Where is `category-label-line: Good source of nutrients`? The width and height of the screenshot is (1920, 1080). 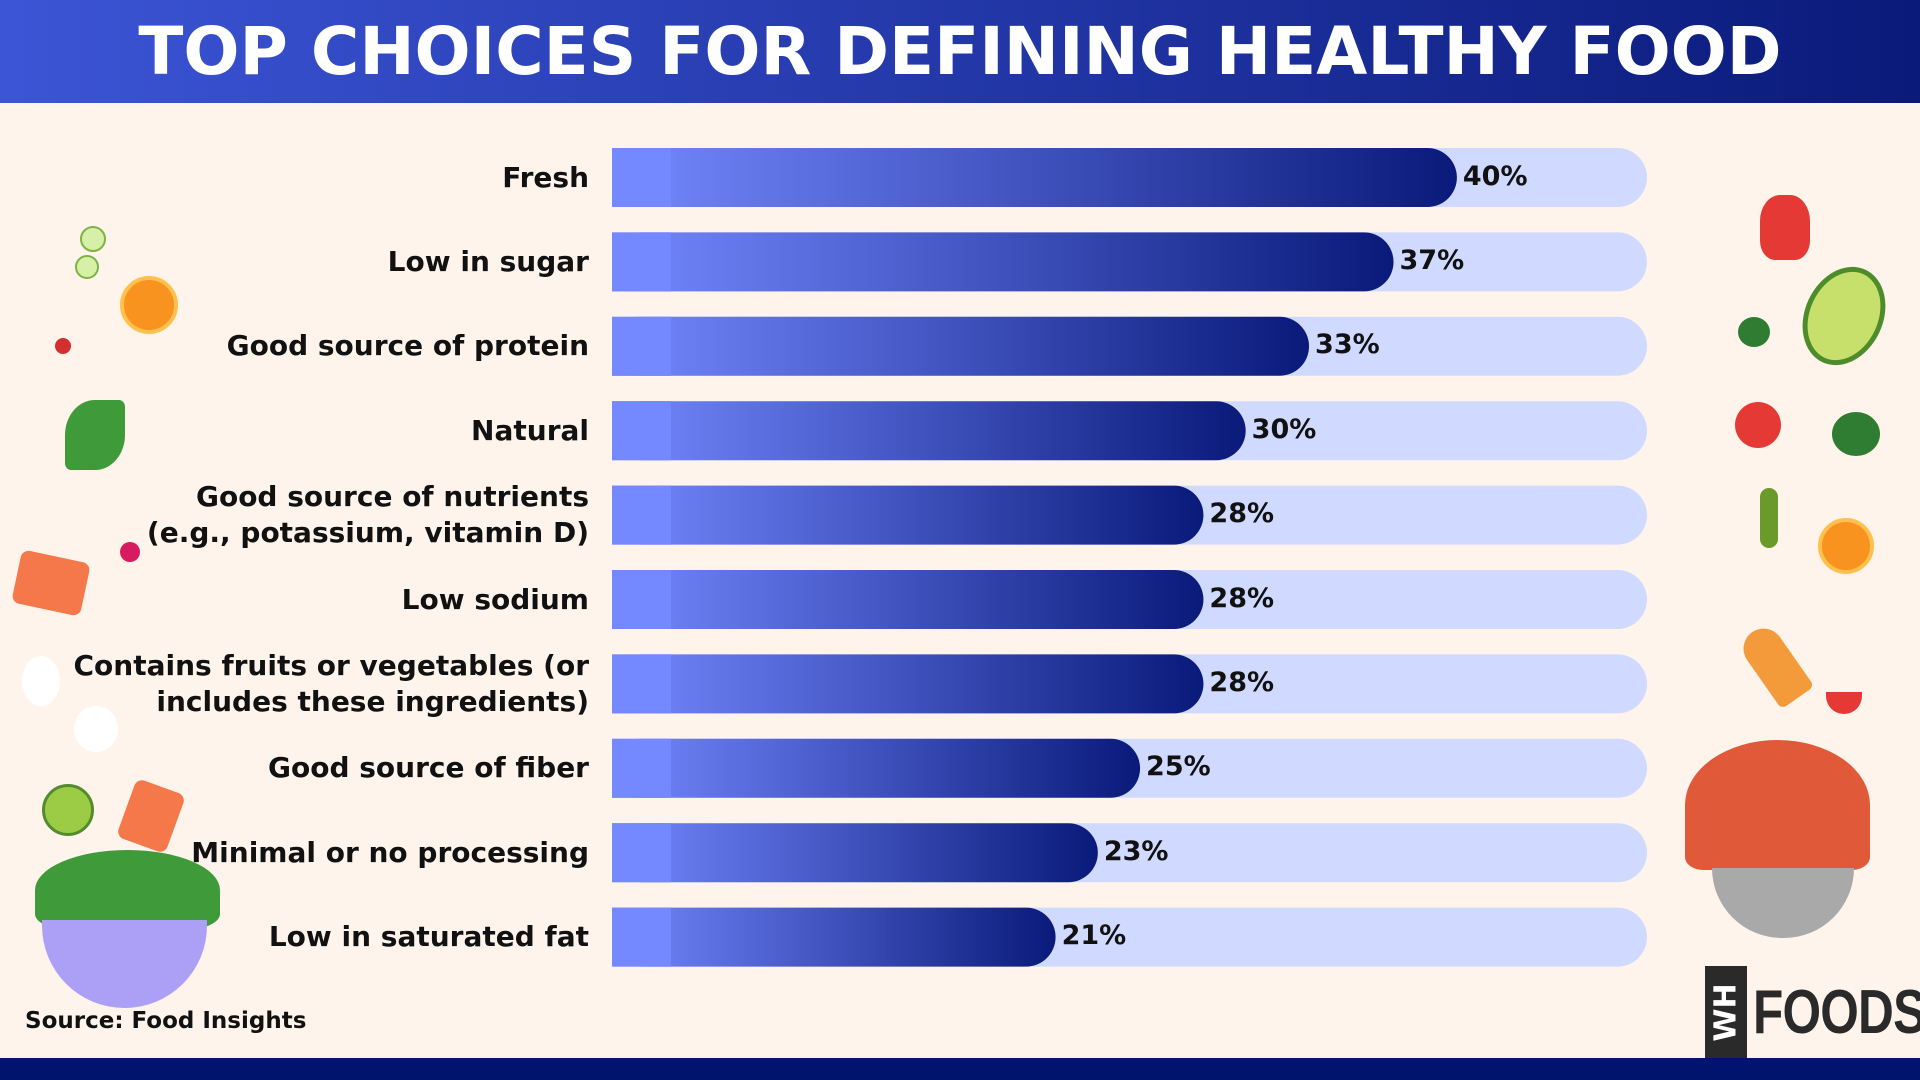 category-label-line: Good source of nutrients is located at coordinates (392, 497).